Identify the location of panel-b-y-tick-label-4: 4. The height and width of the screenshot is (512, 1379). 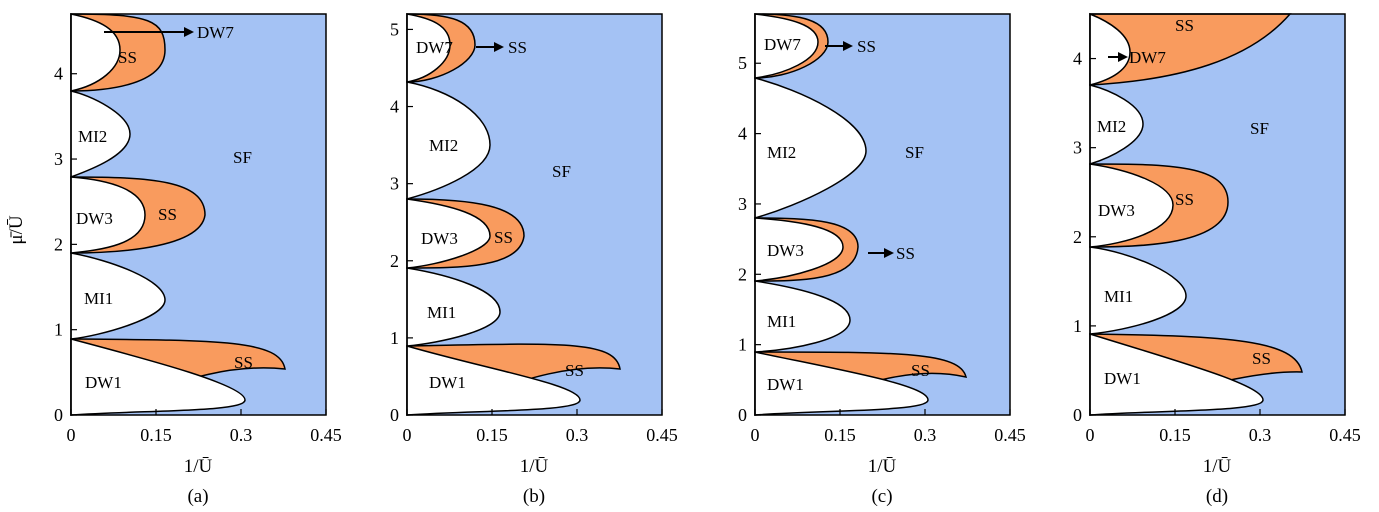
(394, 107).